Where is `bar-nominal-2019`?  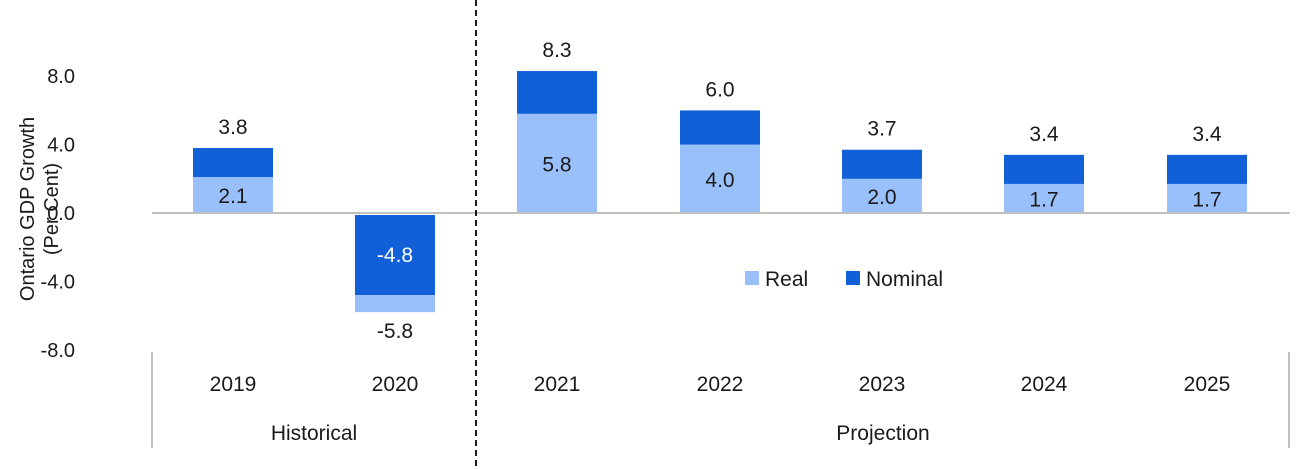
bar-nominal-2019 is located at coordinates (233, 163).